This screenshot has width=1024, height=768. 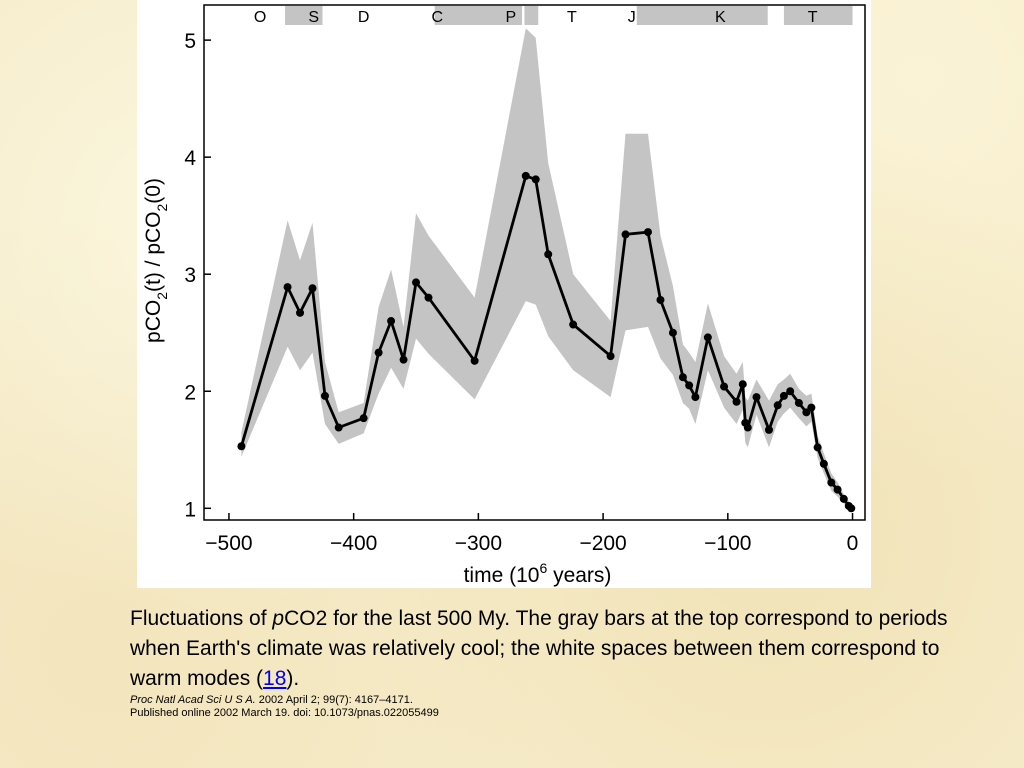 What do you see at coordinates (727, 543) in the screenshot?
I see `x-tick-label: −100` at bounding box center [727, 543].